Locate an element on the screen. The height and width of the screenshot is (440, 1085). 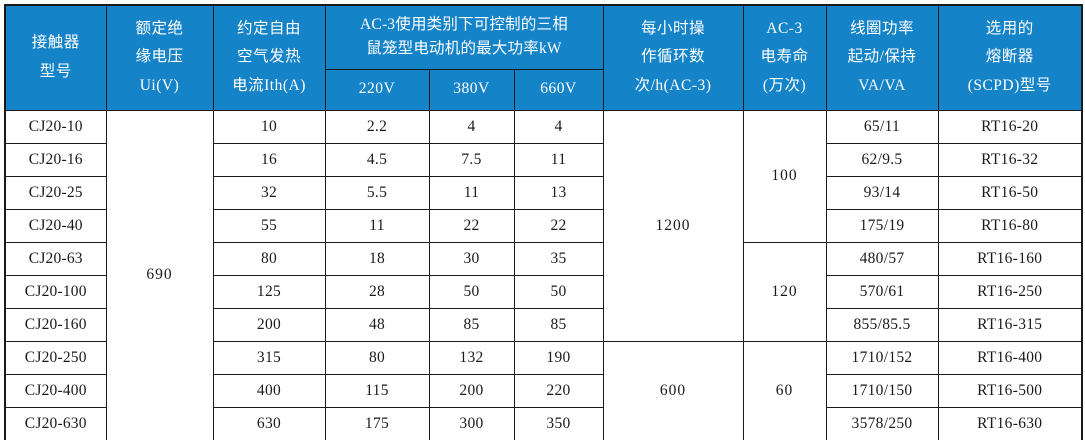
cell-kw-660v: 190 is located at coordinates (558, 357).